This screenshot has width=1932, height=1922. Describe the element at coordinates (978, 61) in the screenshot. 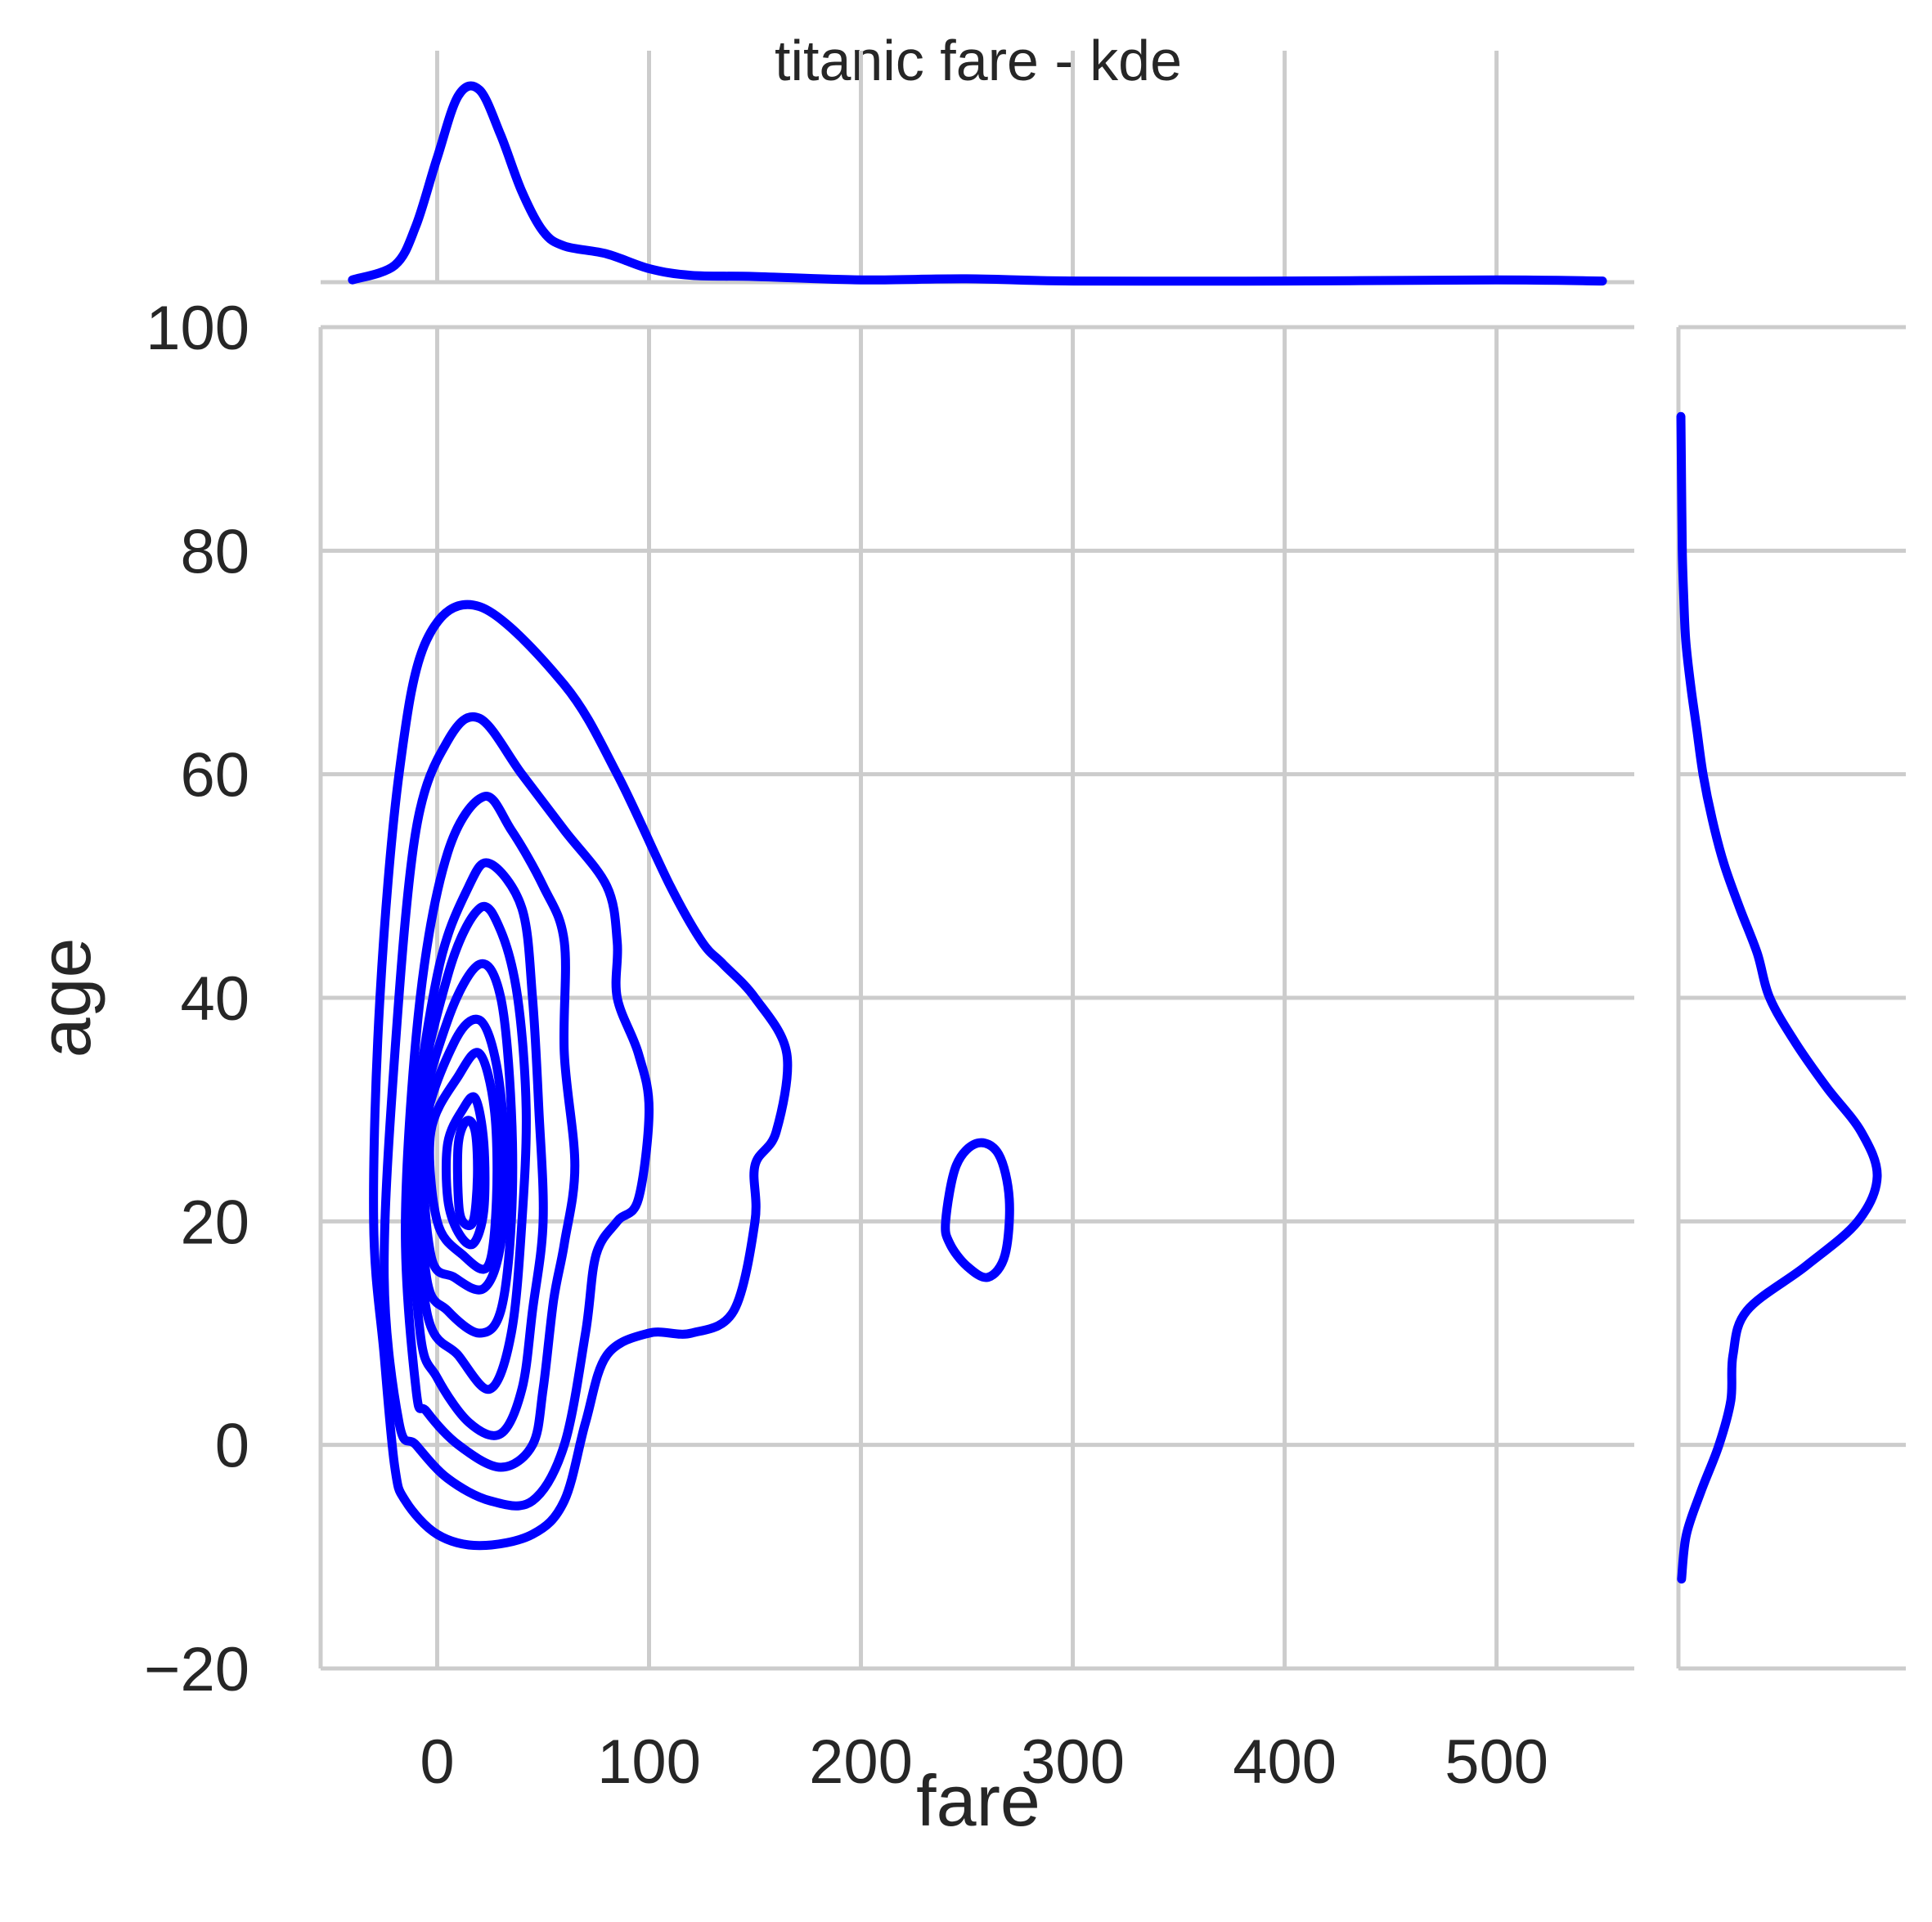

I see `chart-title: titanic fare - kde` at that location.